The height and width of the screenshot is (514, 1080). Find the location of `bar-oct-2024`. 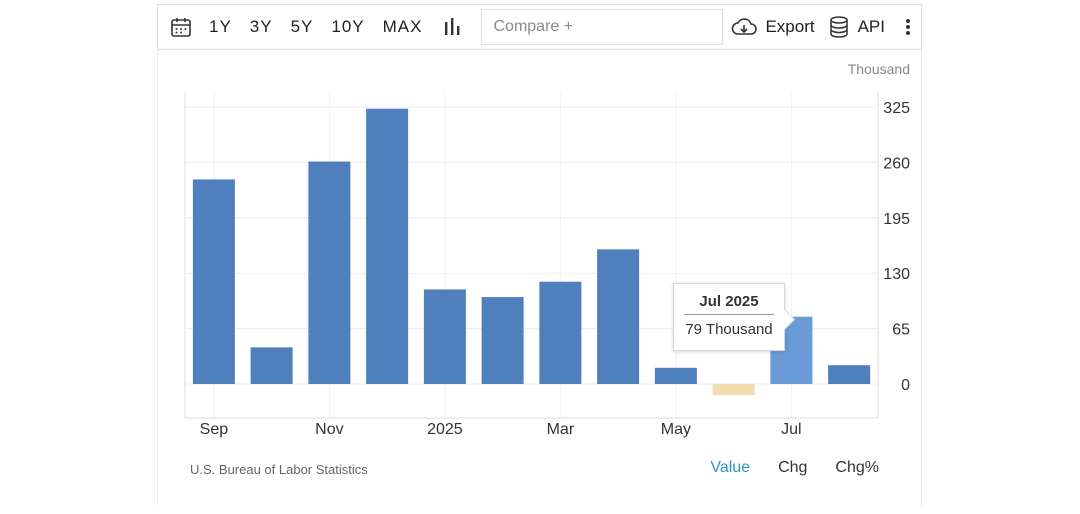

bar-oct-2024 is located at coordinates (271, 365).